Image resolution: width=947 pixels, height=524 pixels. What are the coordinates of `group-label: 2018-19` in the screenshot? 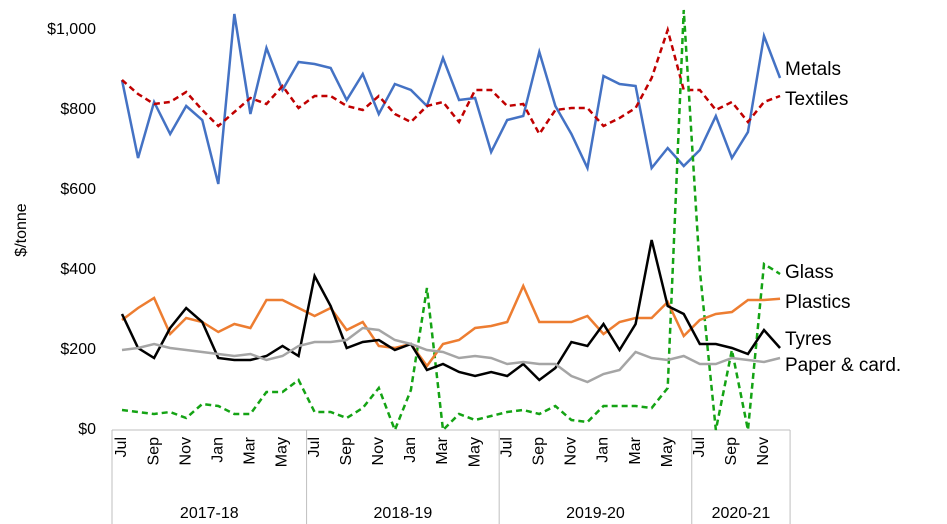 It's located at (403, 513).